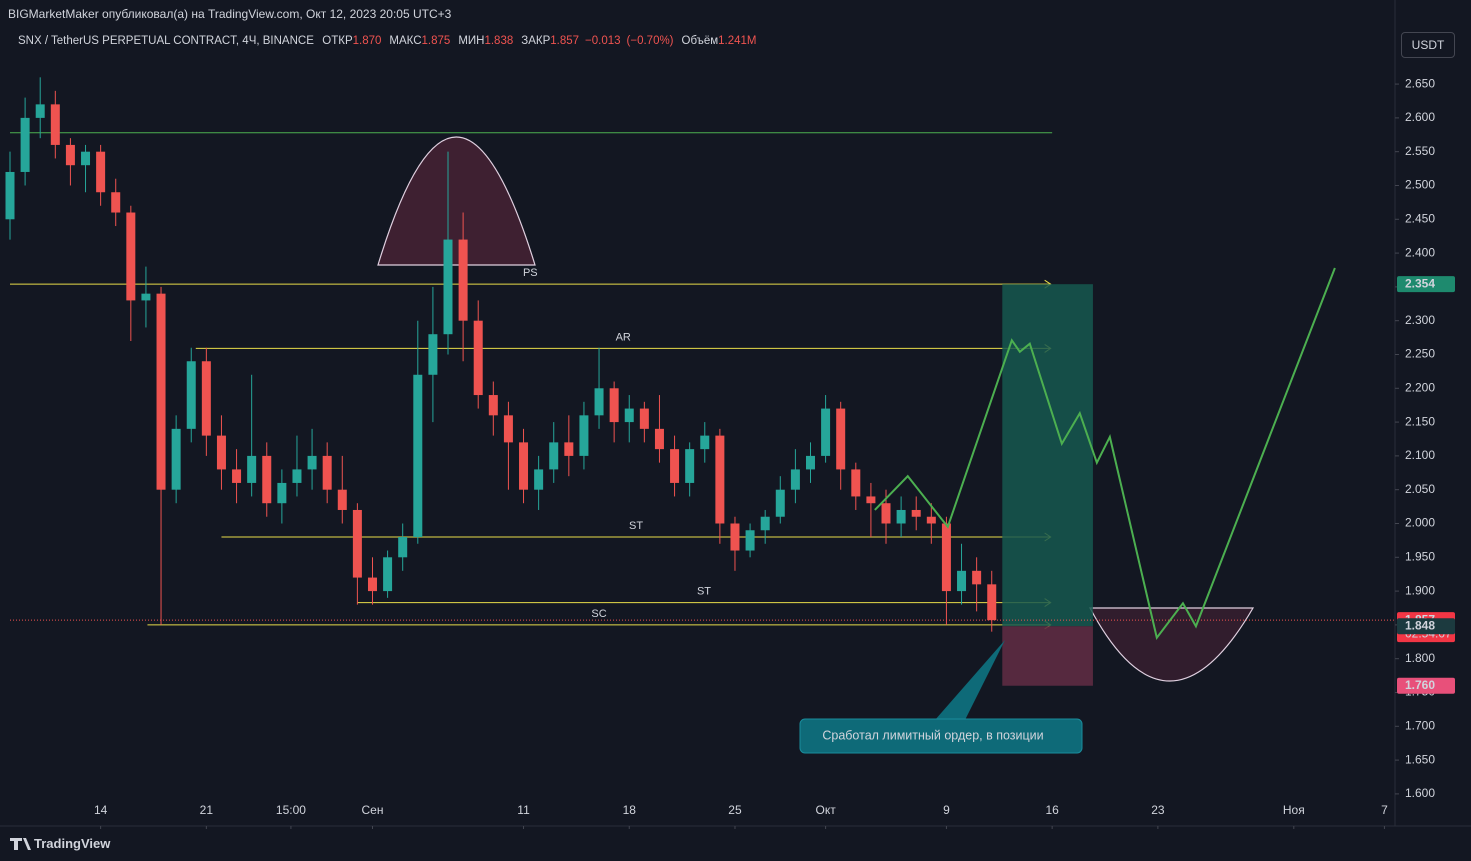  What do you see at coordinates (1420, 83) in the screenshot?
I see `y-tick-label: 2.650` at bounding box center [1420, 83].